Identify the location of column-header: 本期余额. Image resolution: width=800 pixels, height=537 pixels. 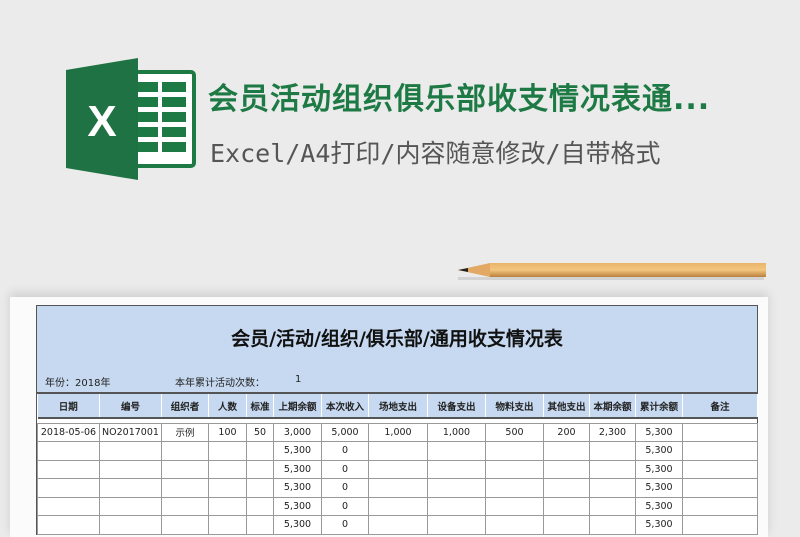
(612, 406).